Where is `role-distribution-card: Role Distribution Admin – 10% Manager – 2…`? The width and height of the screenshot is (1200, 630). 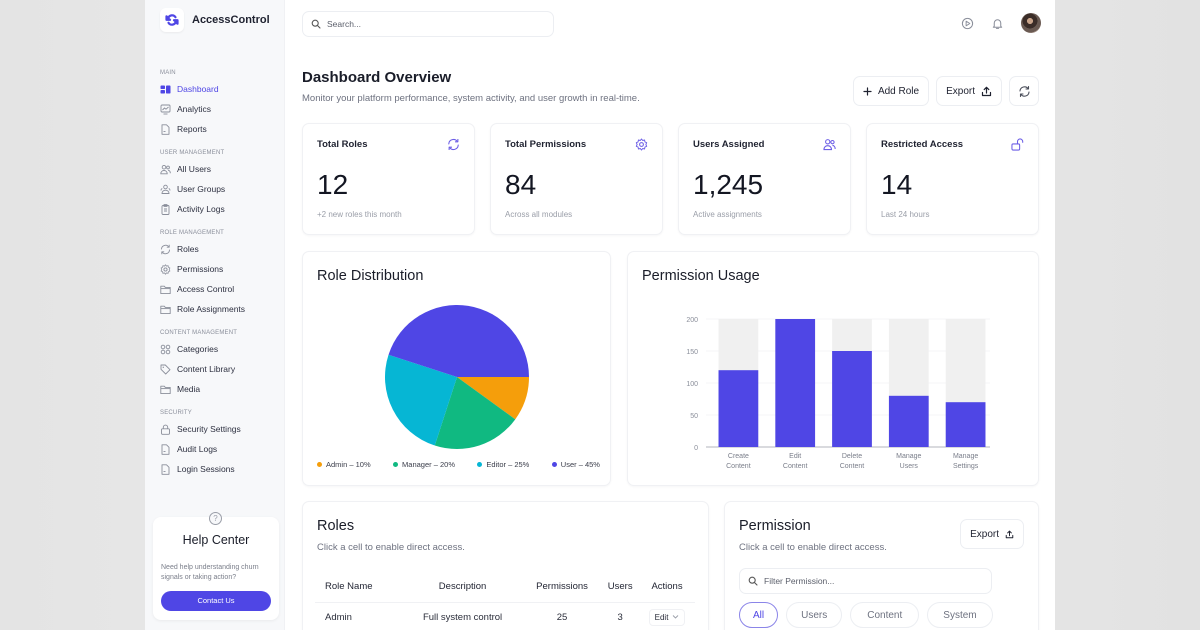 role-distribution-card: Role Distribution Admin – 10% Manager – 2… is located at coordinates (456, 368).